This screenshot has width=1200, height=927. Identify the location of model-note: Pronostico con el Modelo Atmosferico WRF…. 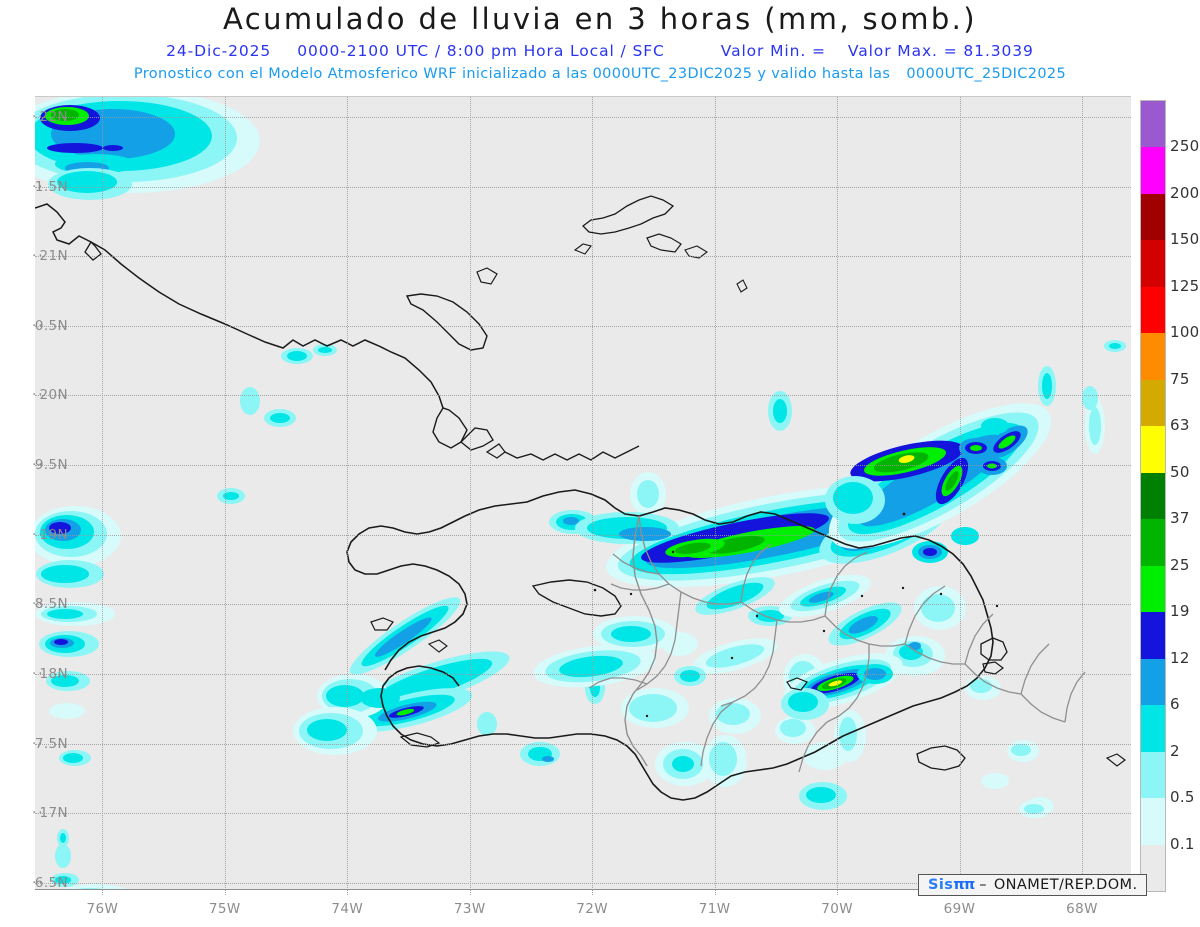
(600, 74).